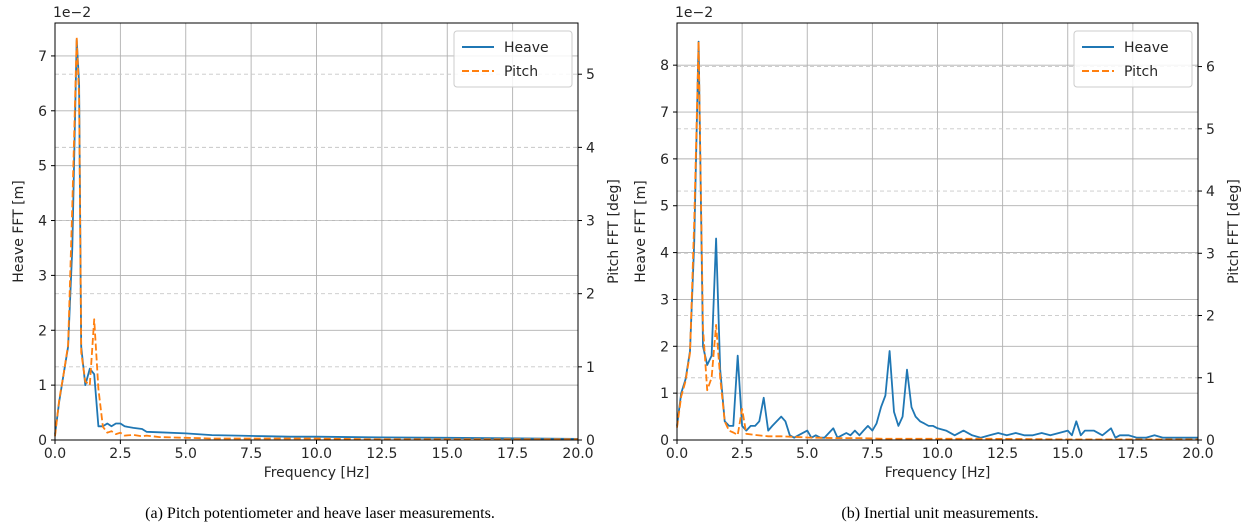  What do you see at coordinates (1210, 68) in the screenshot?
I see `y2-tick-label: 6` at bounding box center [1210, 68].